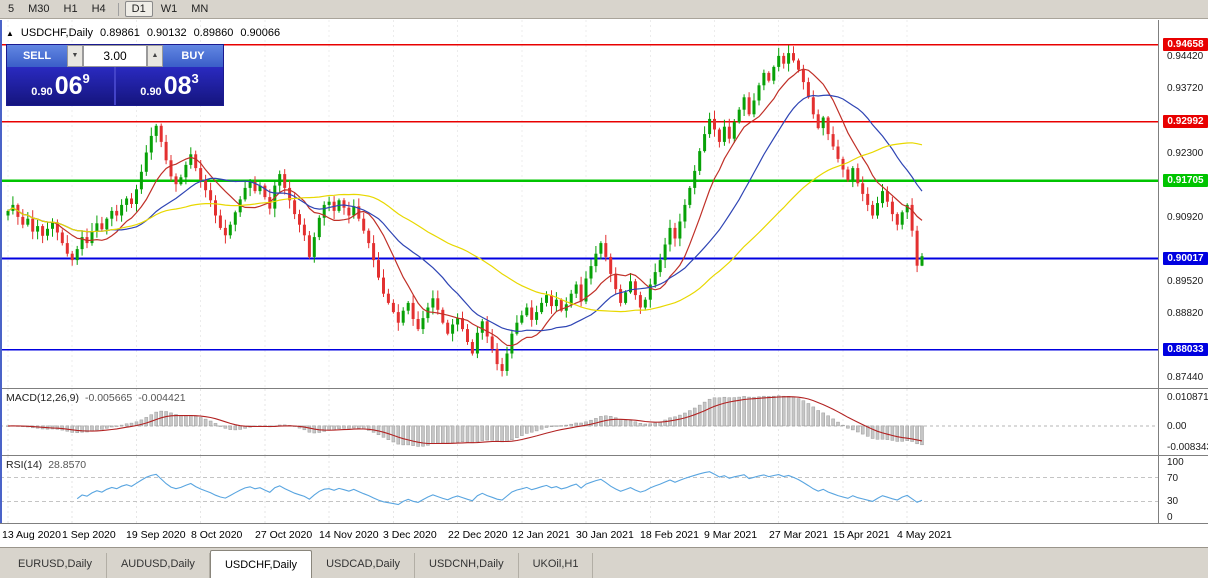 The width and height of the screenshot is (1208, 578). What do you see at coordinates (24, 465) in the screenshot?
I see `rsi-name: RSI(14)` at bounding box center [24, 465].